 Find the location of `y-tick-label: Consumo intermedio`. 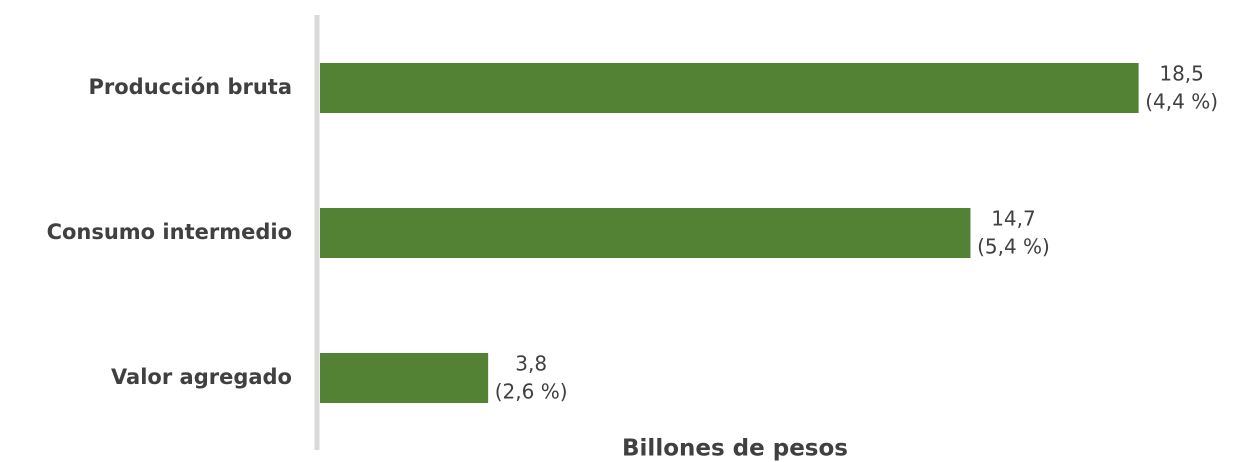

y-tick-label: Consumo intermedio is located at coordinates (169, 232).